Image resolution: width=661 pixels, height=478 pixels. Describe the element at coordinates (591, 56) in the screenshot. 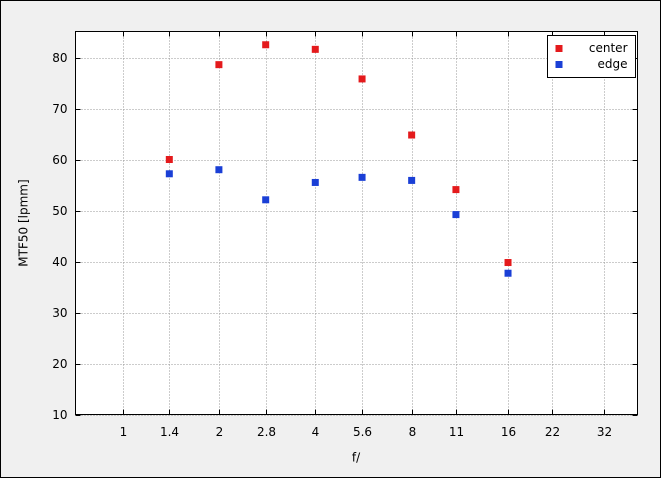

I see `legend-box` at that location.